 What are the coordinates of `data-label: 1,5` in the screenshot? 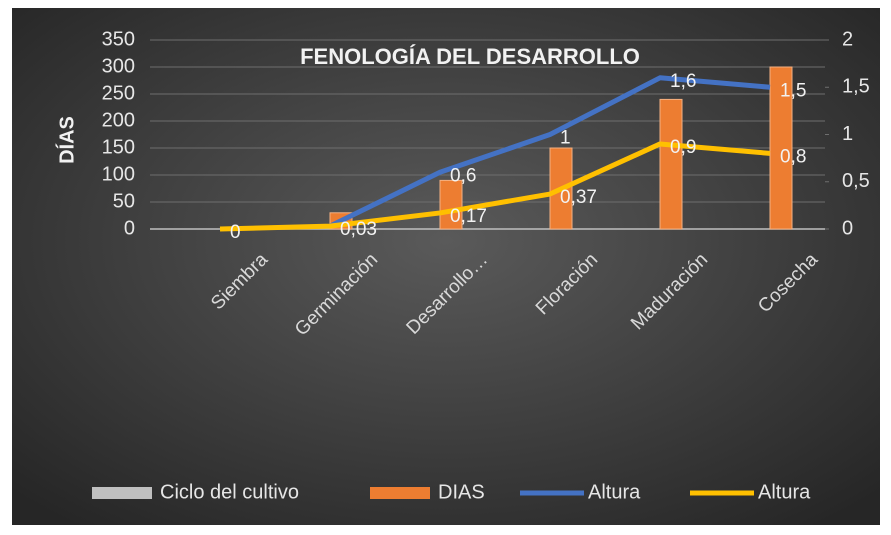 It's located at (793, 90).